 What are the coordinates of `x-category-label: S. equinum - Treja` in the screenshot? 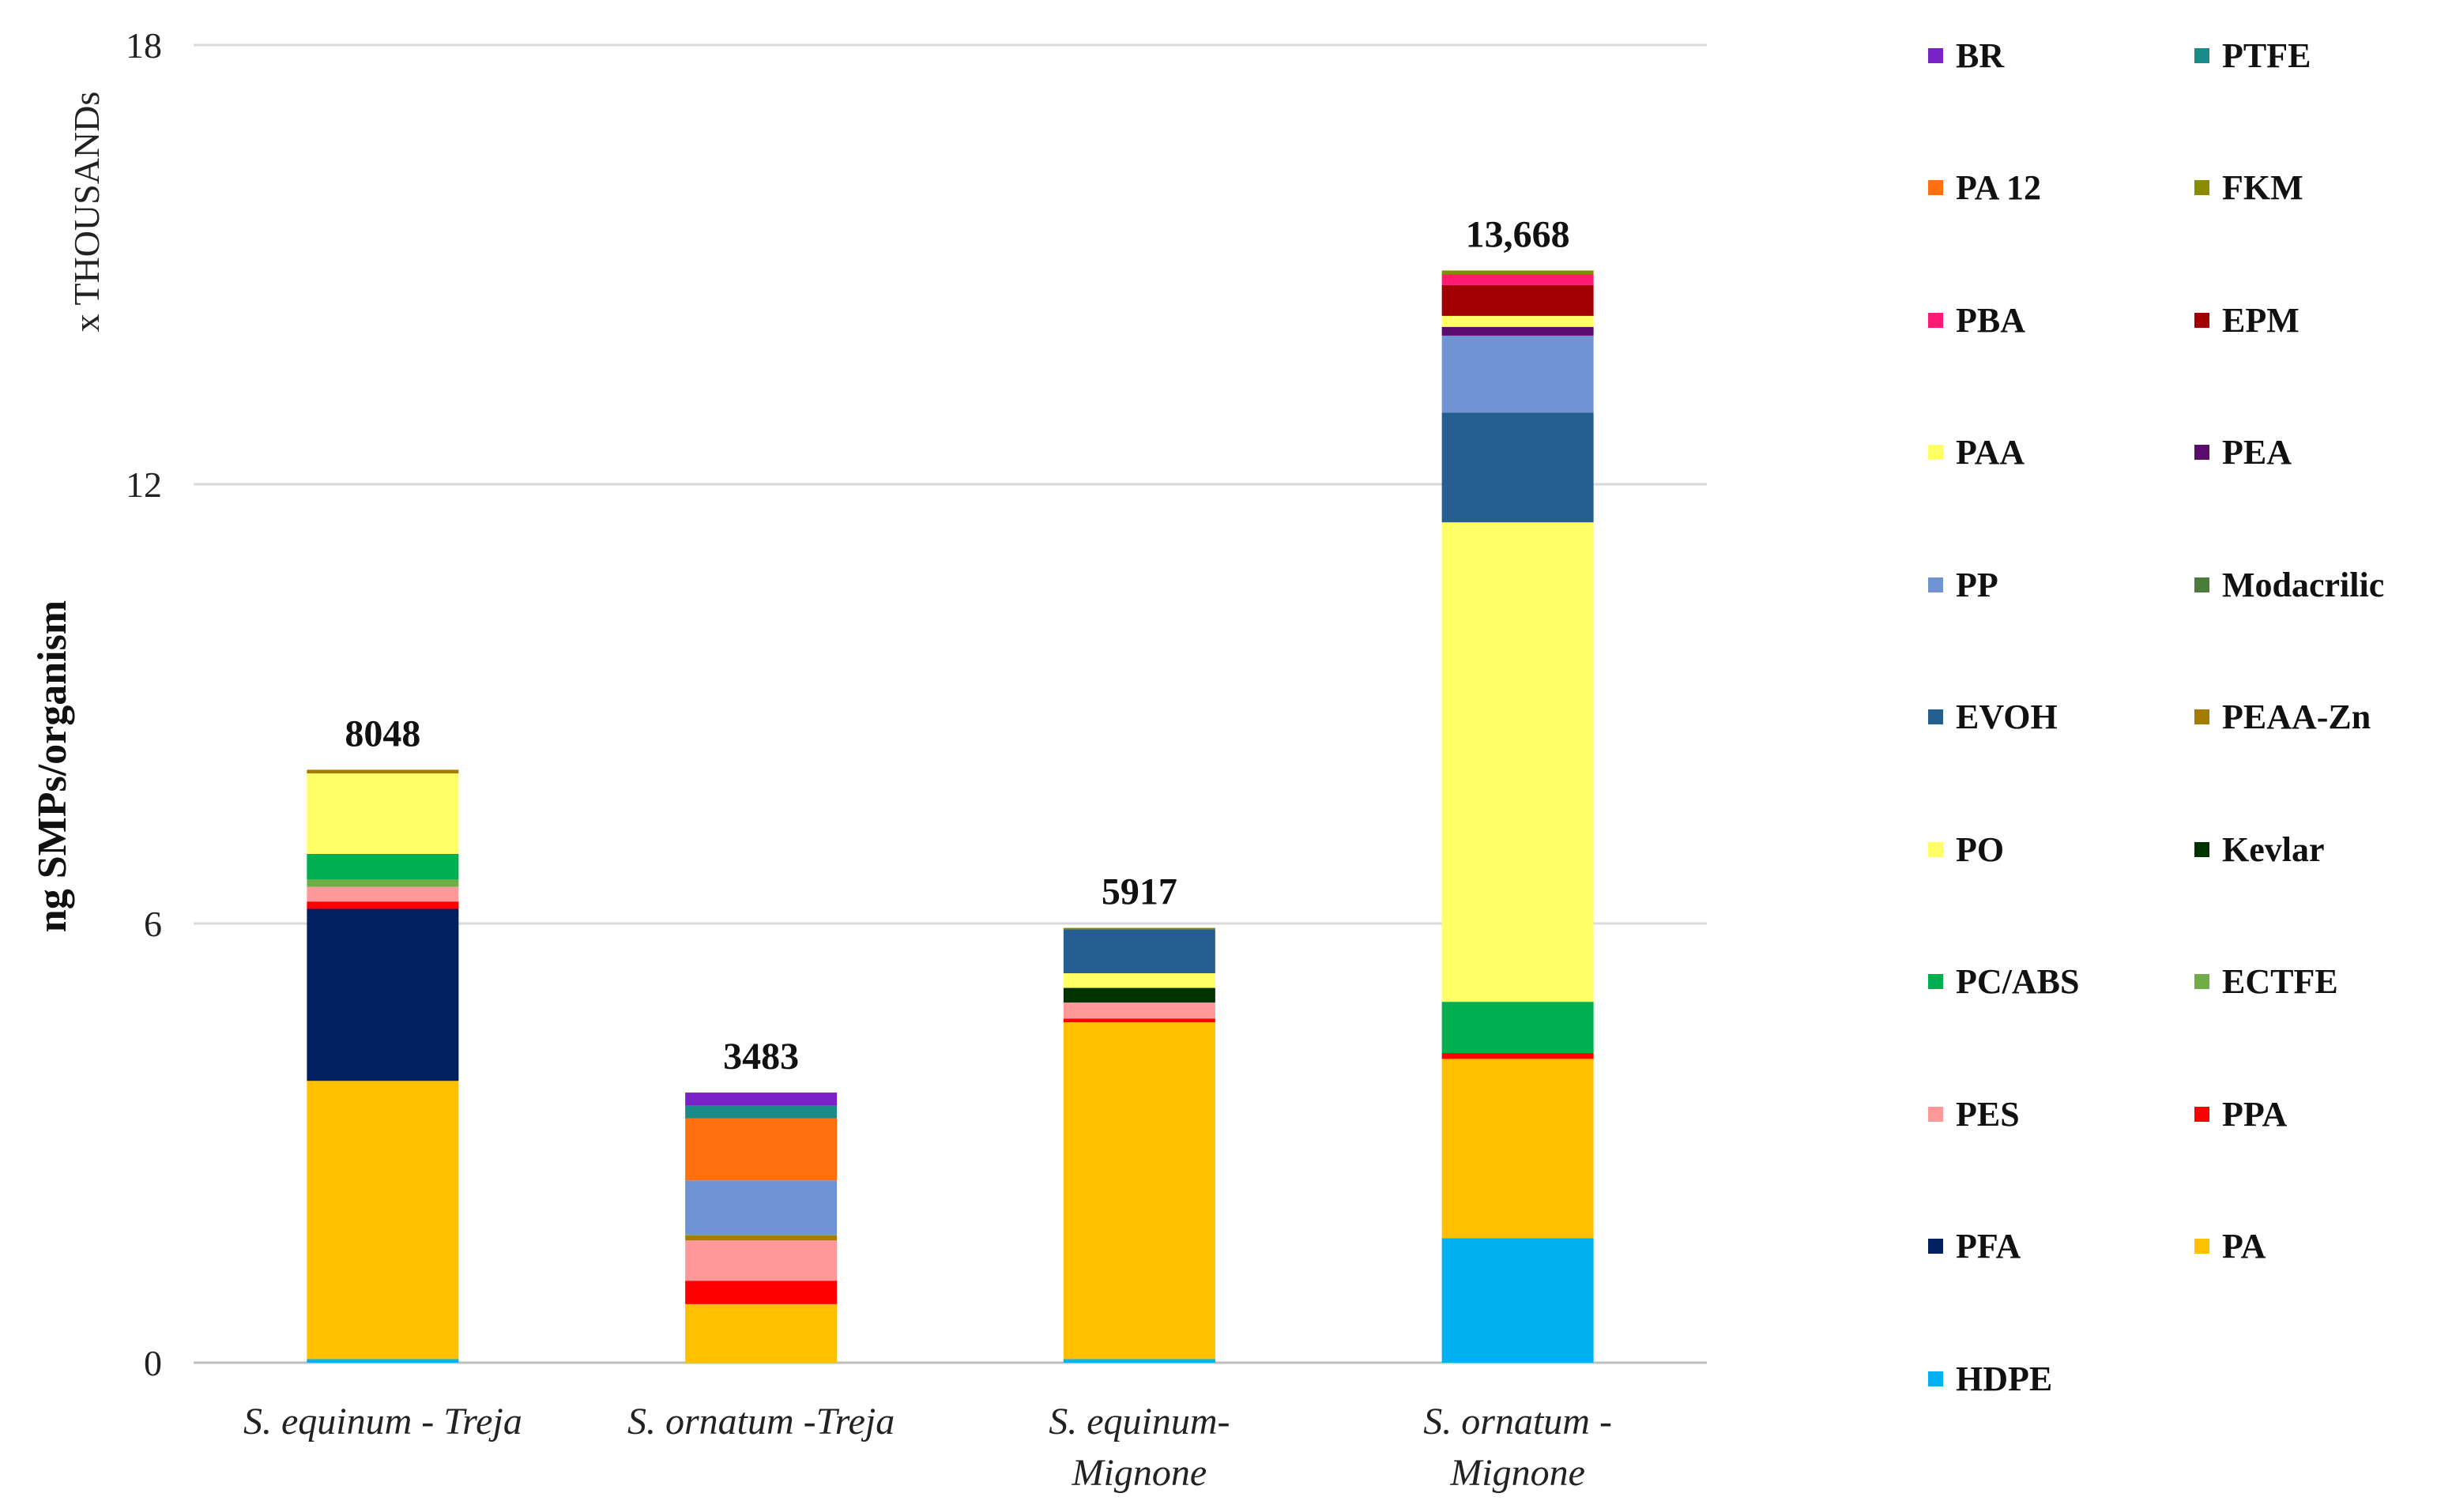 It's located at (382, 1421).